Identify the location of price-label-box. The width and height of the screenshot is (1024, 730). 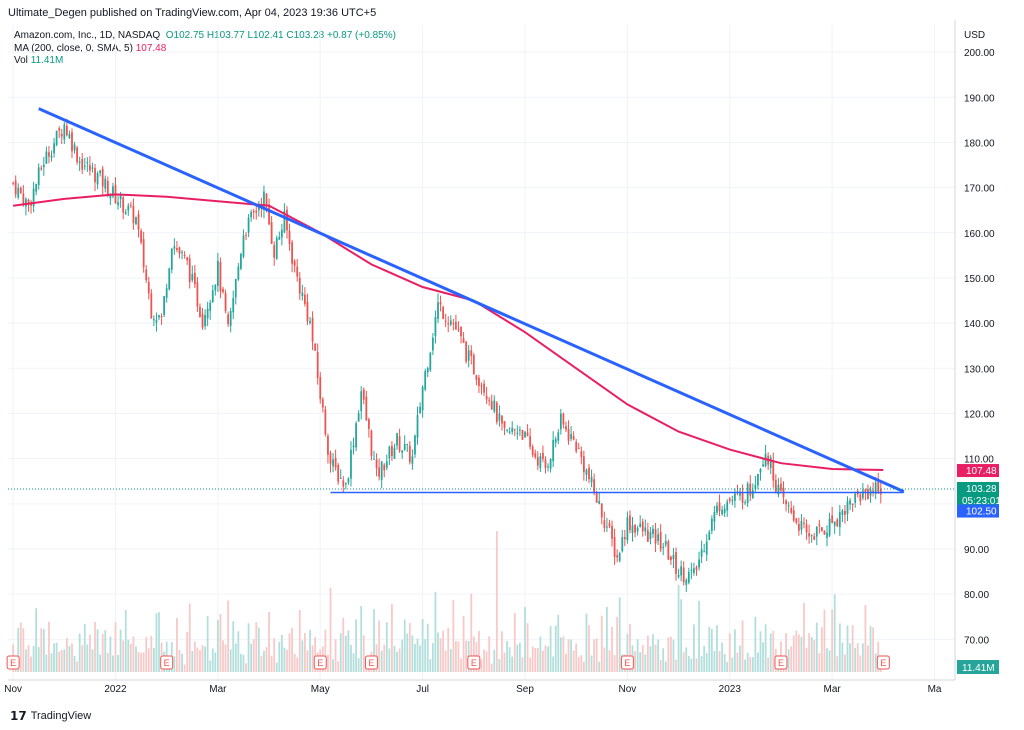
(978, 511).